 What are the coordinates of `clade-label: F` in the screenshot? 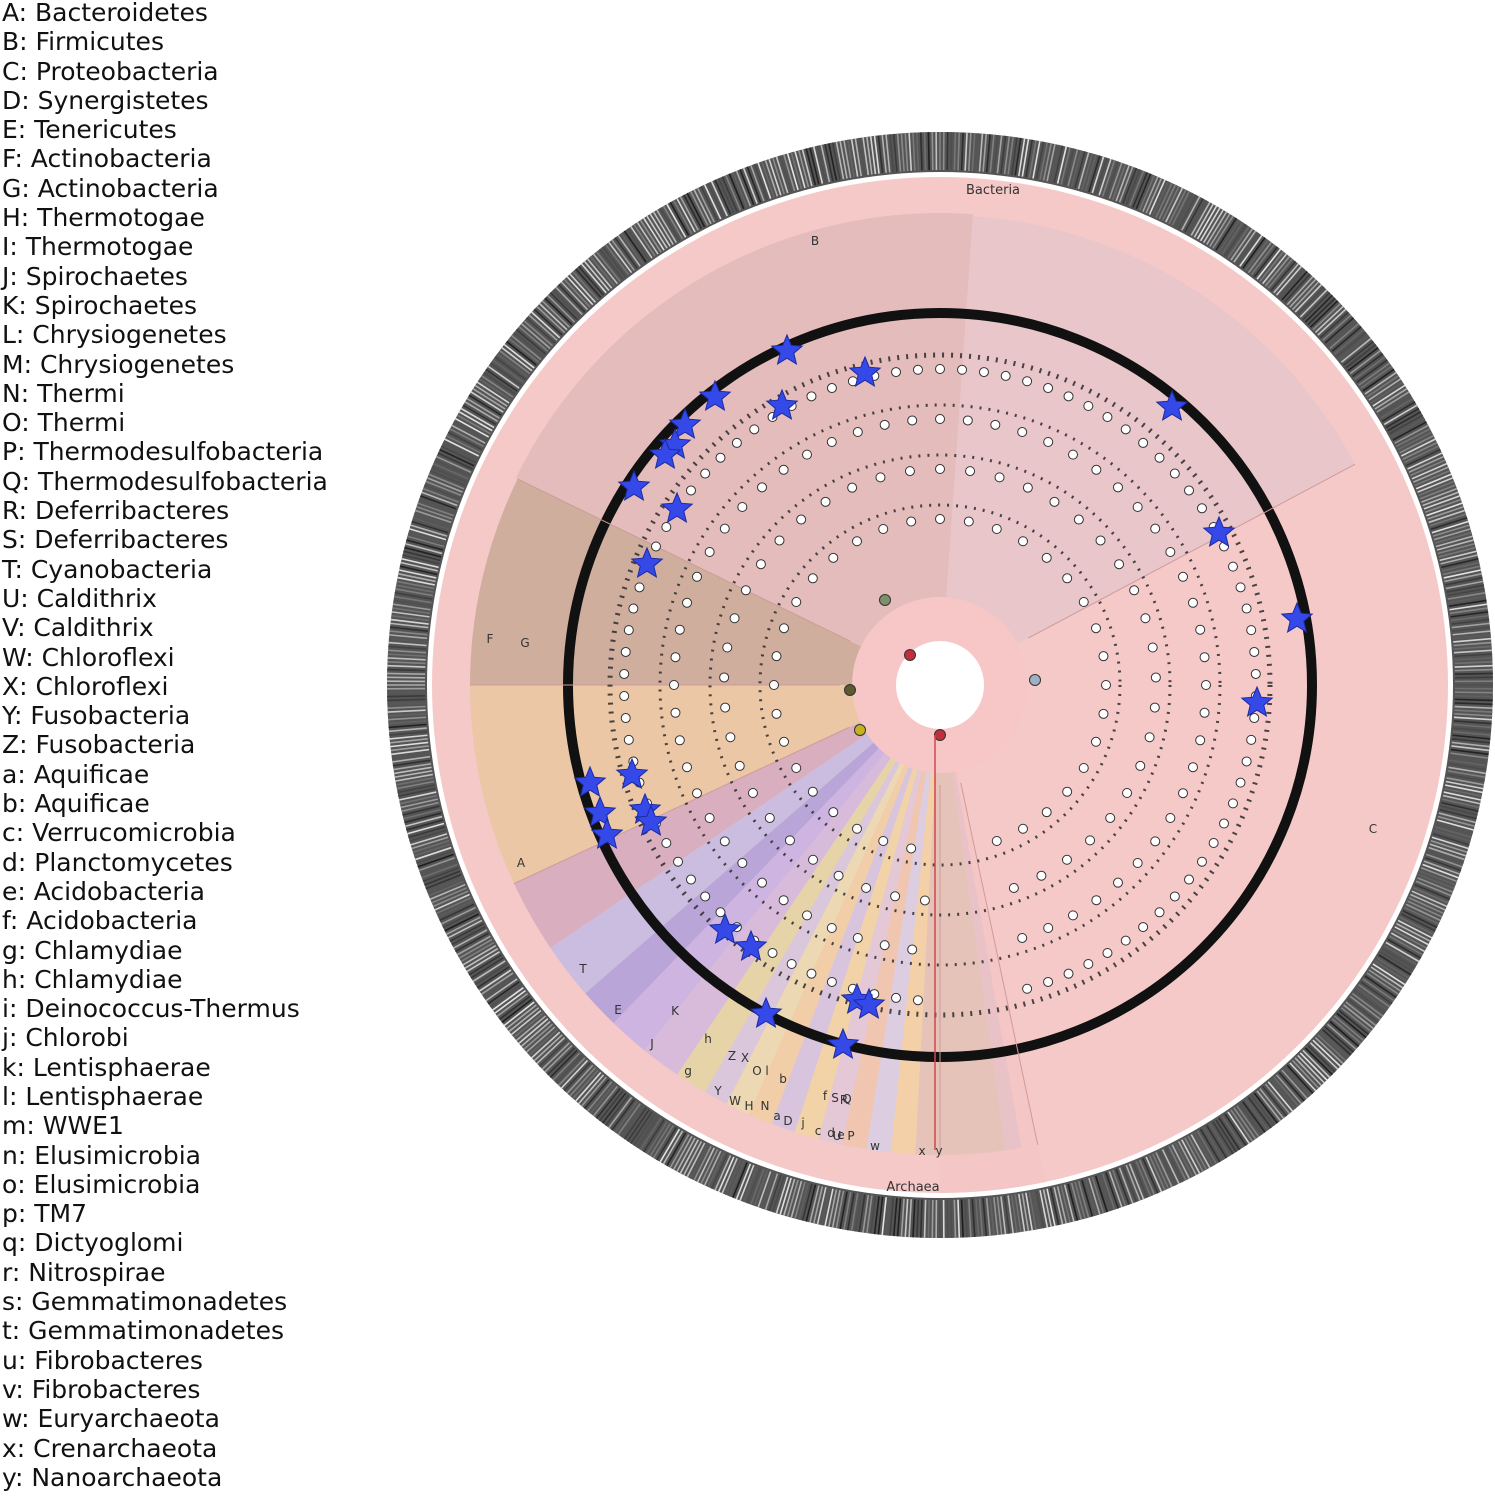 It's located at (490, 639).